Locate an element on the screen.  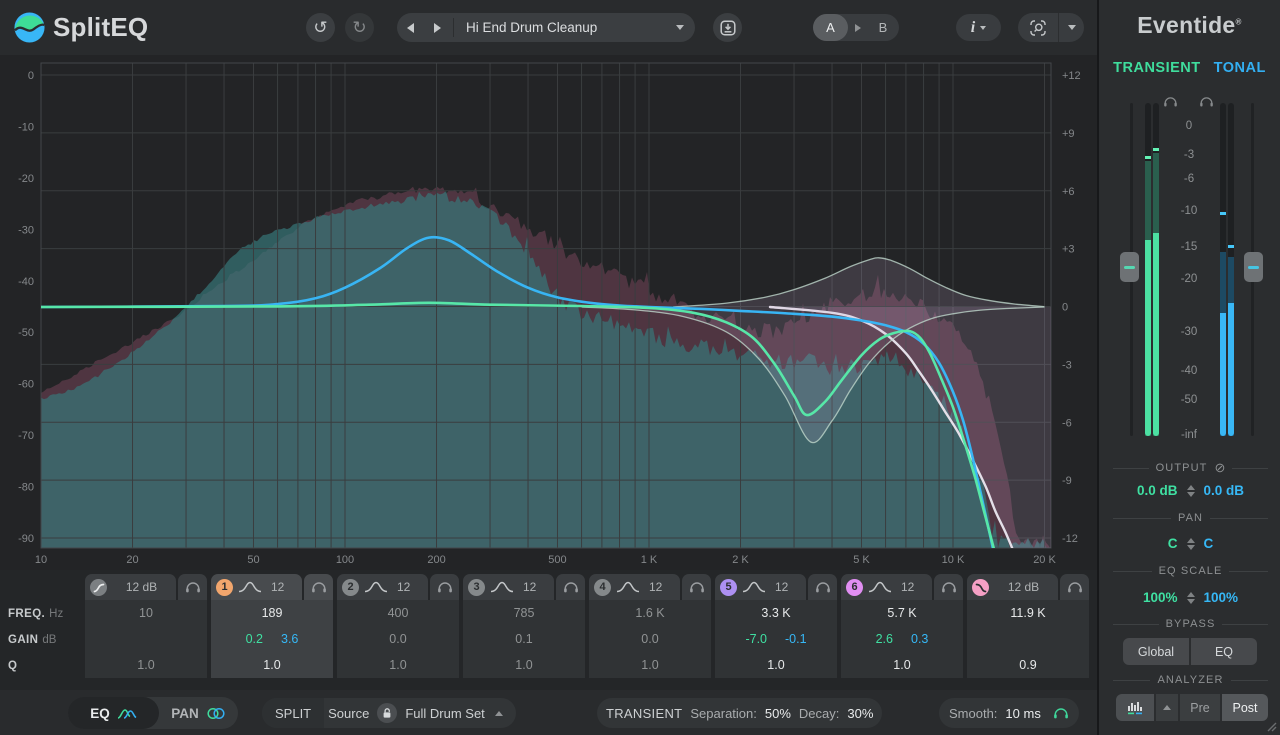
band-tonal-gain: -0.1 is located at coordinates (796, 639).